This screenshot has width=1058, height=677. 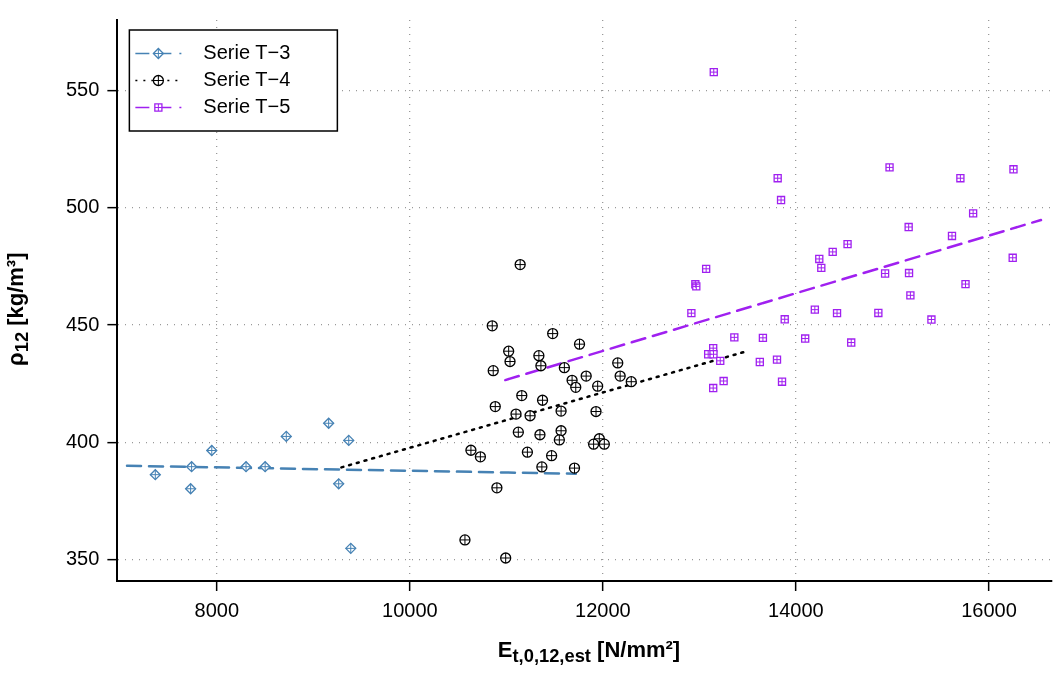 What do you see at coordinates (589, 652) in the screenshot?
I see `x-axis-title: E$_{t,0,12,est}$ [N/mm²]` at bounding box center [589, 652].